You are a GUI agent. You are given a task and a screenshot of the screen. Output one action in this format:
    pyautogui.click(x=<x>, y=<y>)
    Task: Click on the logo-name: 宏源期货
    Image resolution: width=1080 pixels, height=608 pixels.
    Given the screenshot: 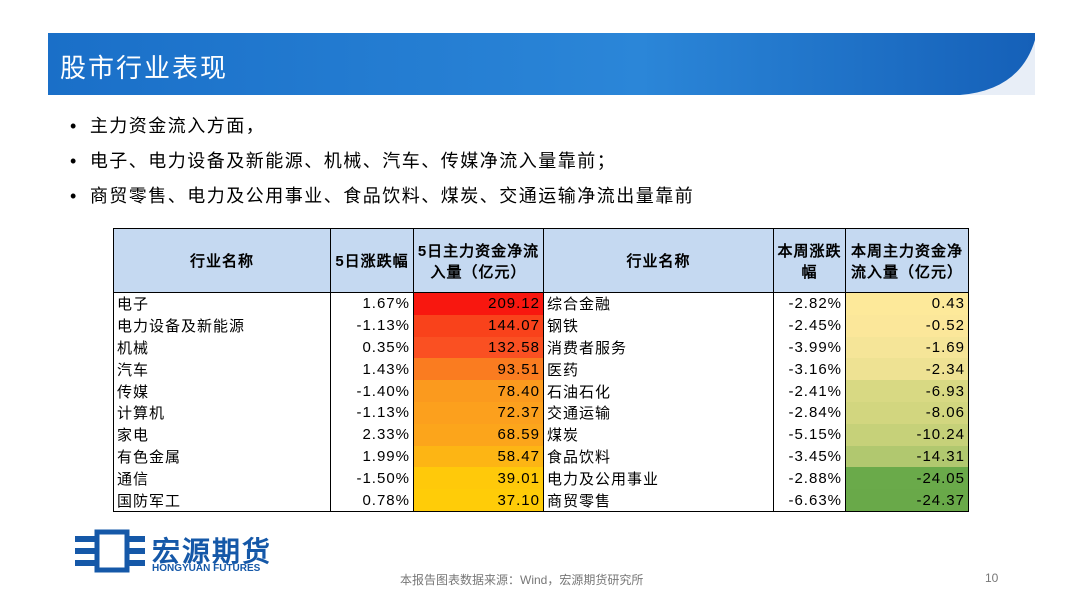 What is the action you would take?
    pyautogui.click(x=212, y=551)
    